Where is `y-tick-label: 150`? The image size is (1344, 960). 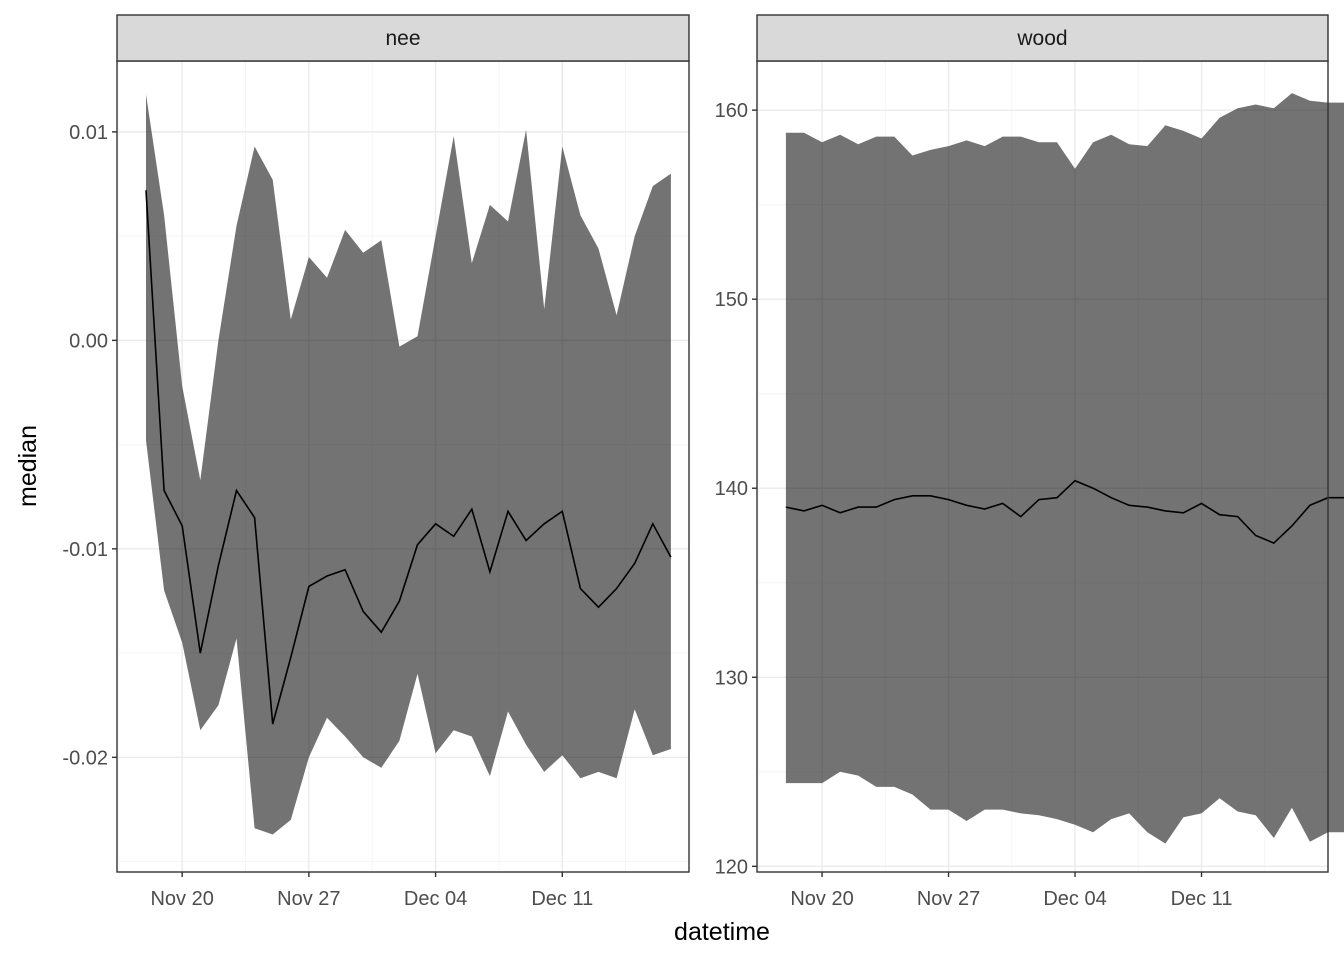
y-tick-label: 150 is located at coordinates (731, 300).